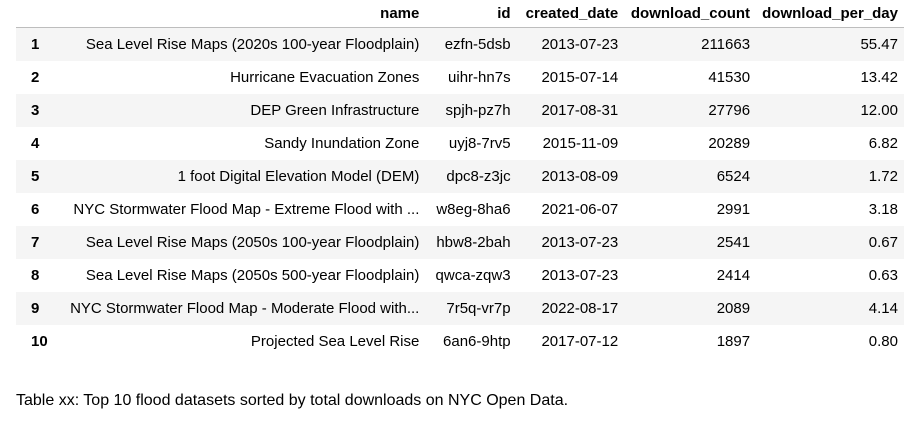 The height and width of the screenshot is (427, 915). Describe the element at coordinates (883, 275) in the screenshot. I see `cell-download-per-day: 0.63` at that location.